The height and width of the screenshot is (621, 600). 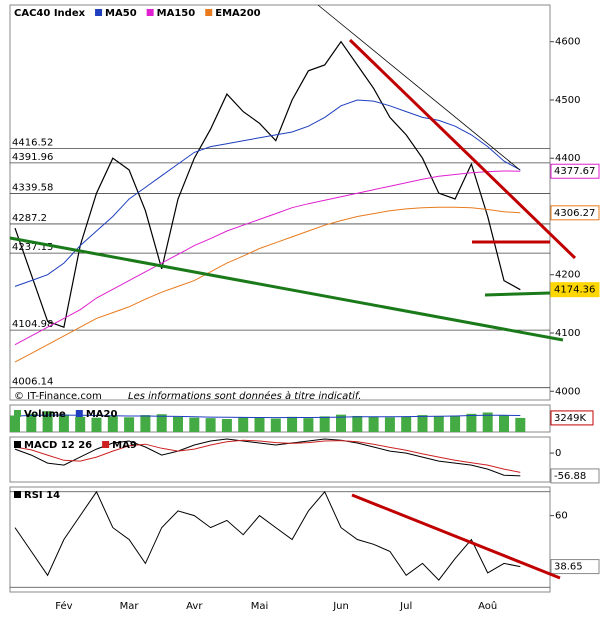 What do you see at coordinates (567, 391) in the screenshot?
I see `y-tick-label: 4000` at bounding box center [567, 391].